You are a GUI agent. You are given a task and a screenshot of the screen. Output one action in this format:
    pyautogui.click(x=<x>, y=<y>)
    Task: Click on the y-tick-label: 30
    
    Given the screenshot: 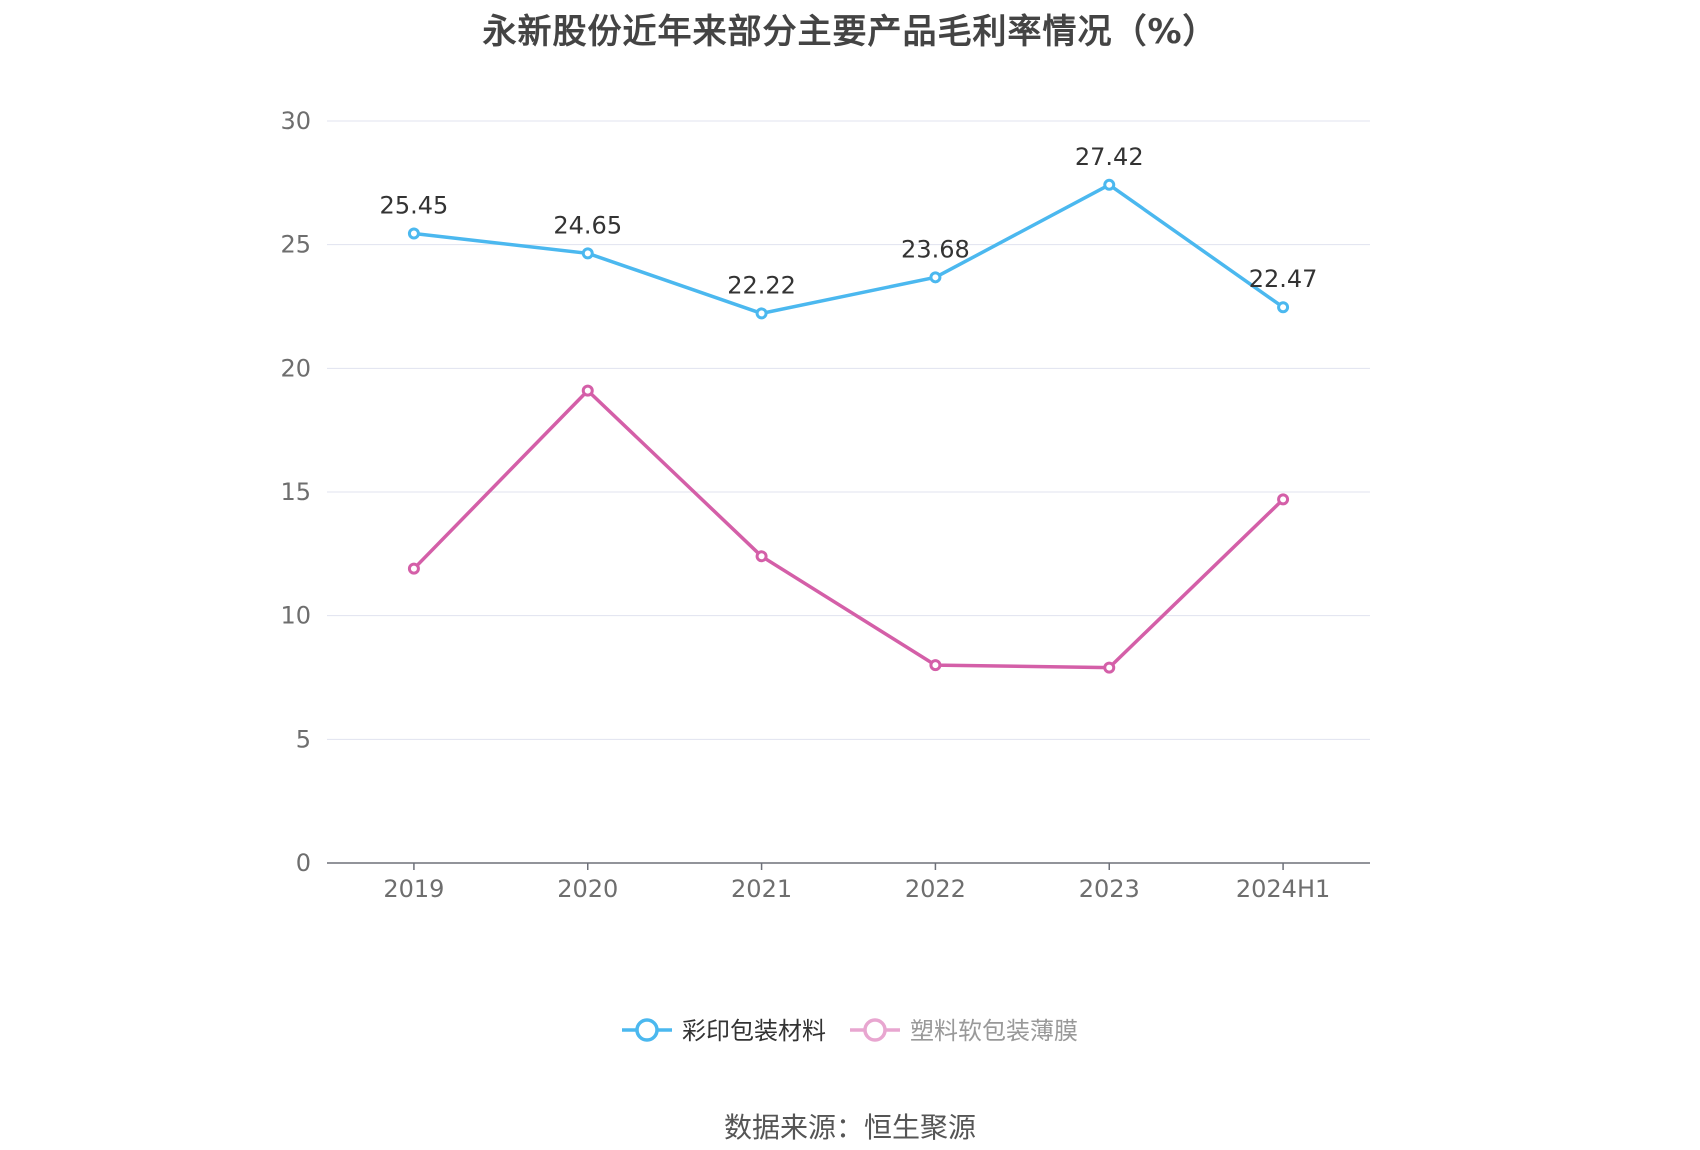 What is the action you would take?
    pyautogui.click(x=295, y=121)
    